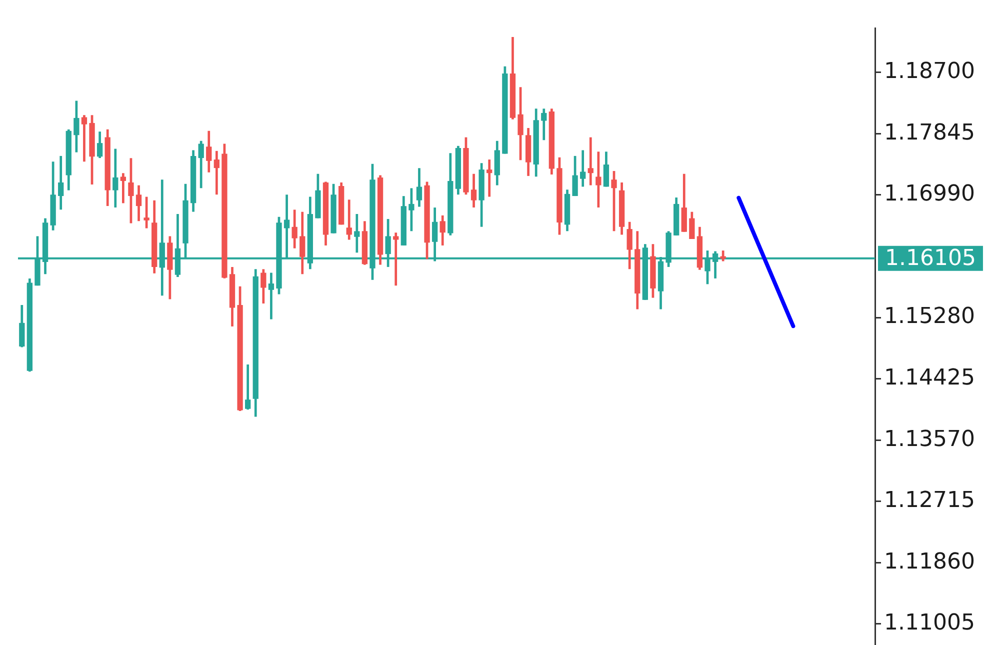  What do you see at coordinates (929, 378) in the screenshot?
I see `y-tick-label: 1.14425` at bounding box center [929, 378].